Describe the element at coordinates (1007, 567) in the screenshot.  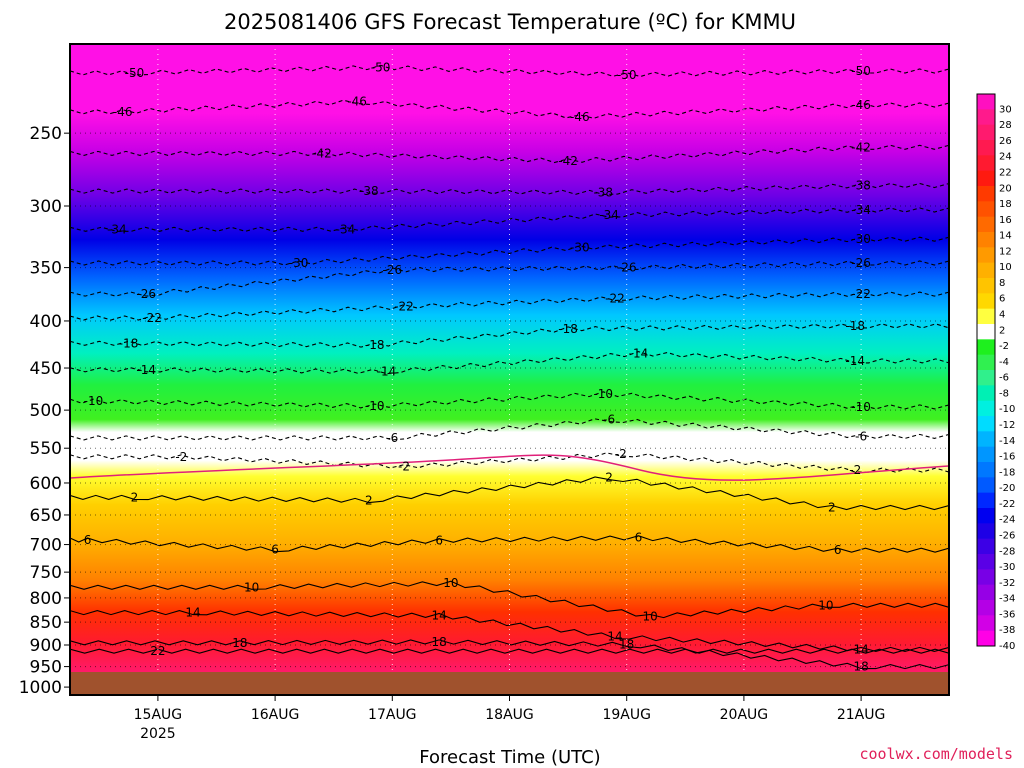
I see `colorbar-label: -30` at that location.